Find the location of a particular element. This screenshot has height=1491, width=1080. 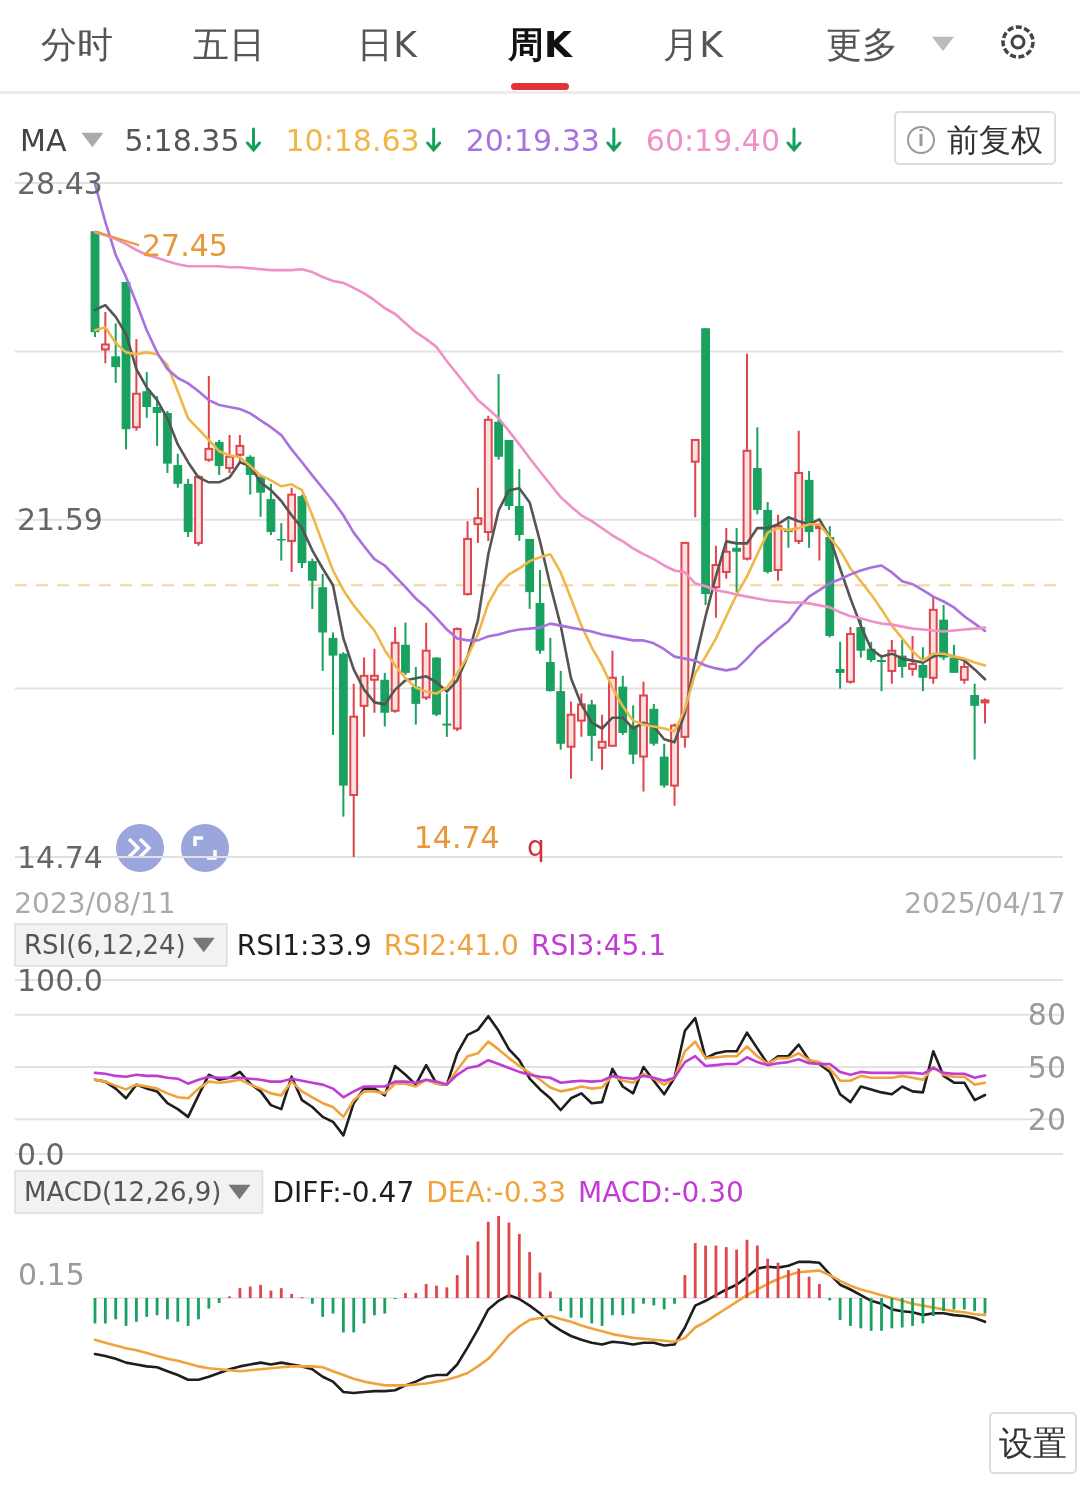

legend-title: MACD(12,26,9) is located at coordinates (123, 1192).